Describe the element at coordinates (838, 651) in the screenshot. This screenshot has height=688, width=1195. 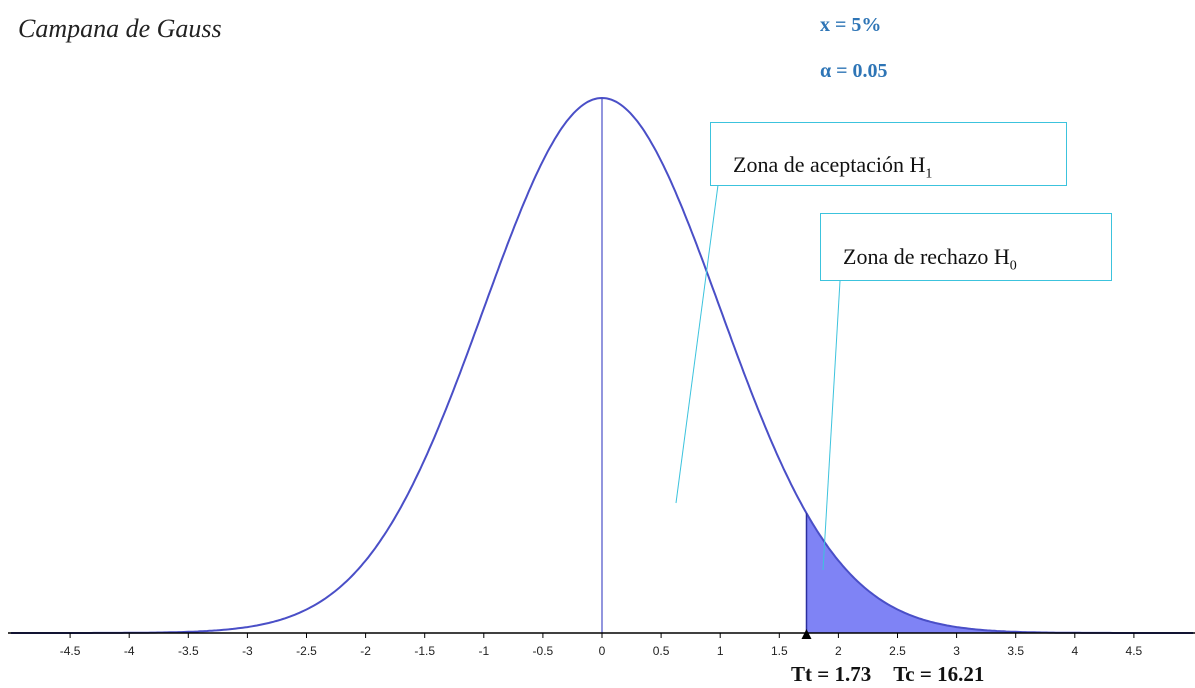
I see `x-tick-label: 2` at that location.